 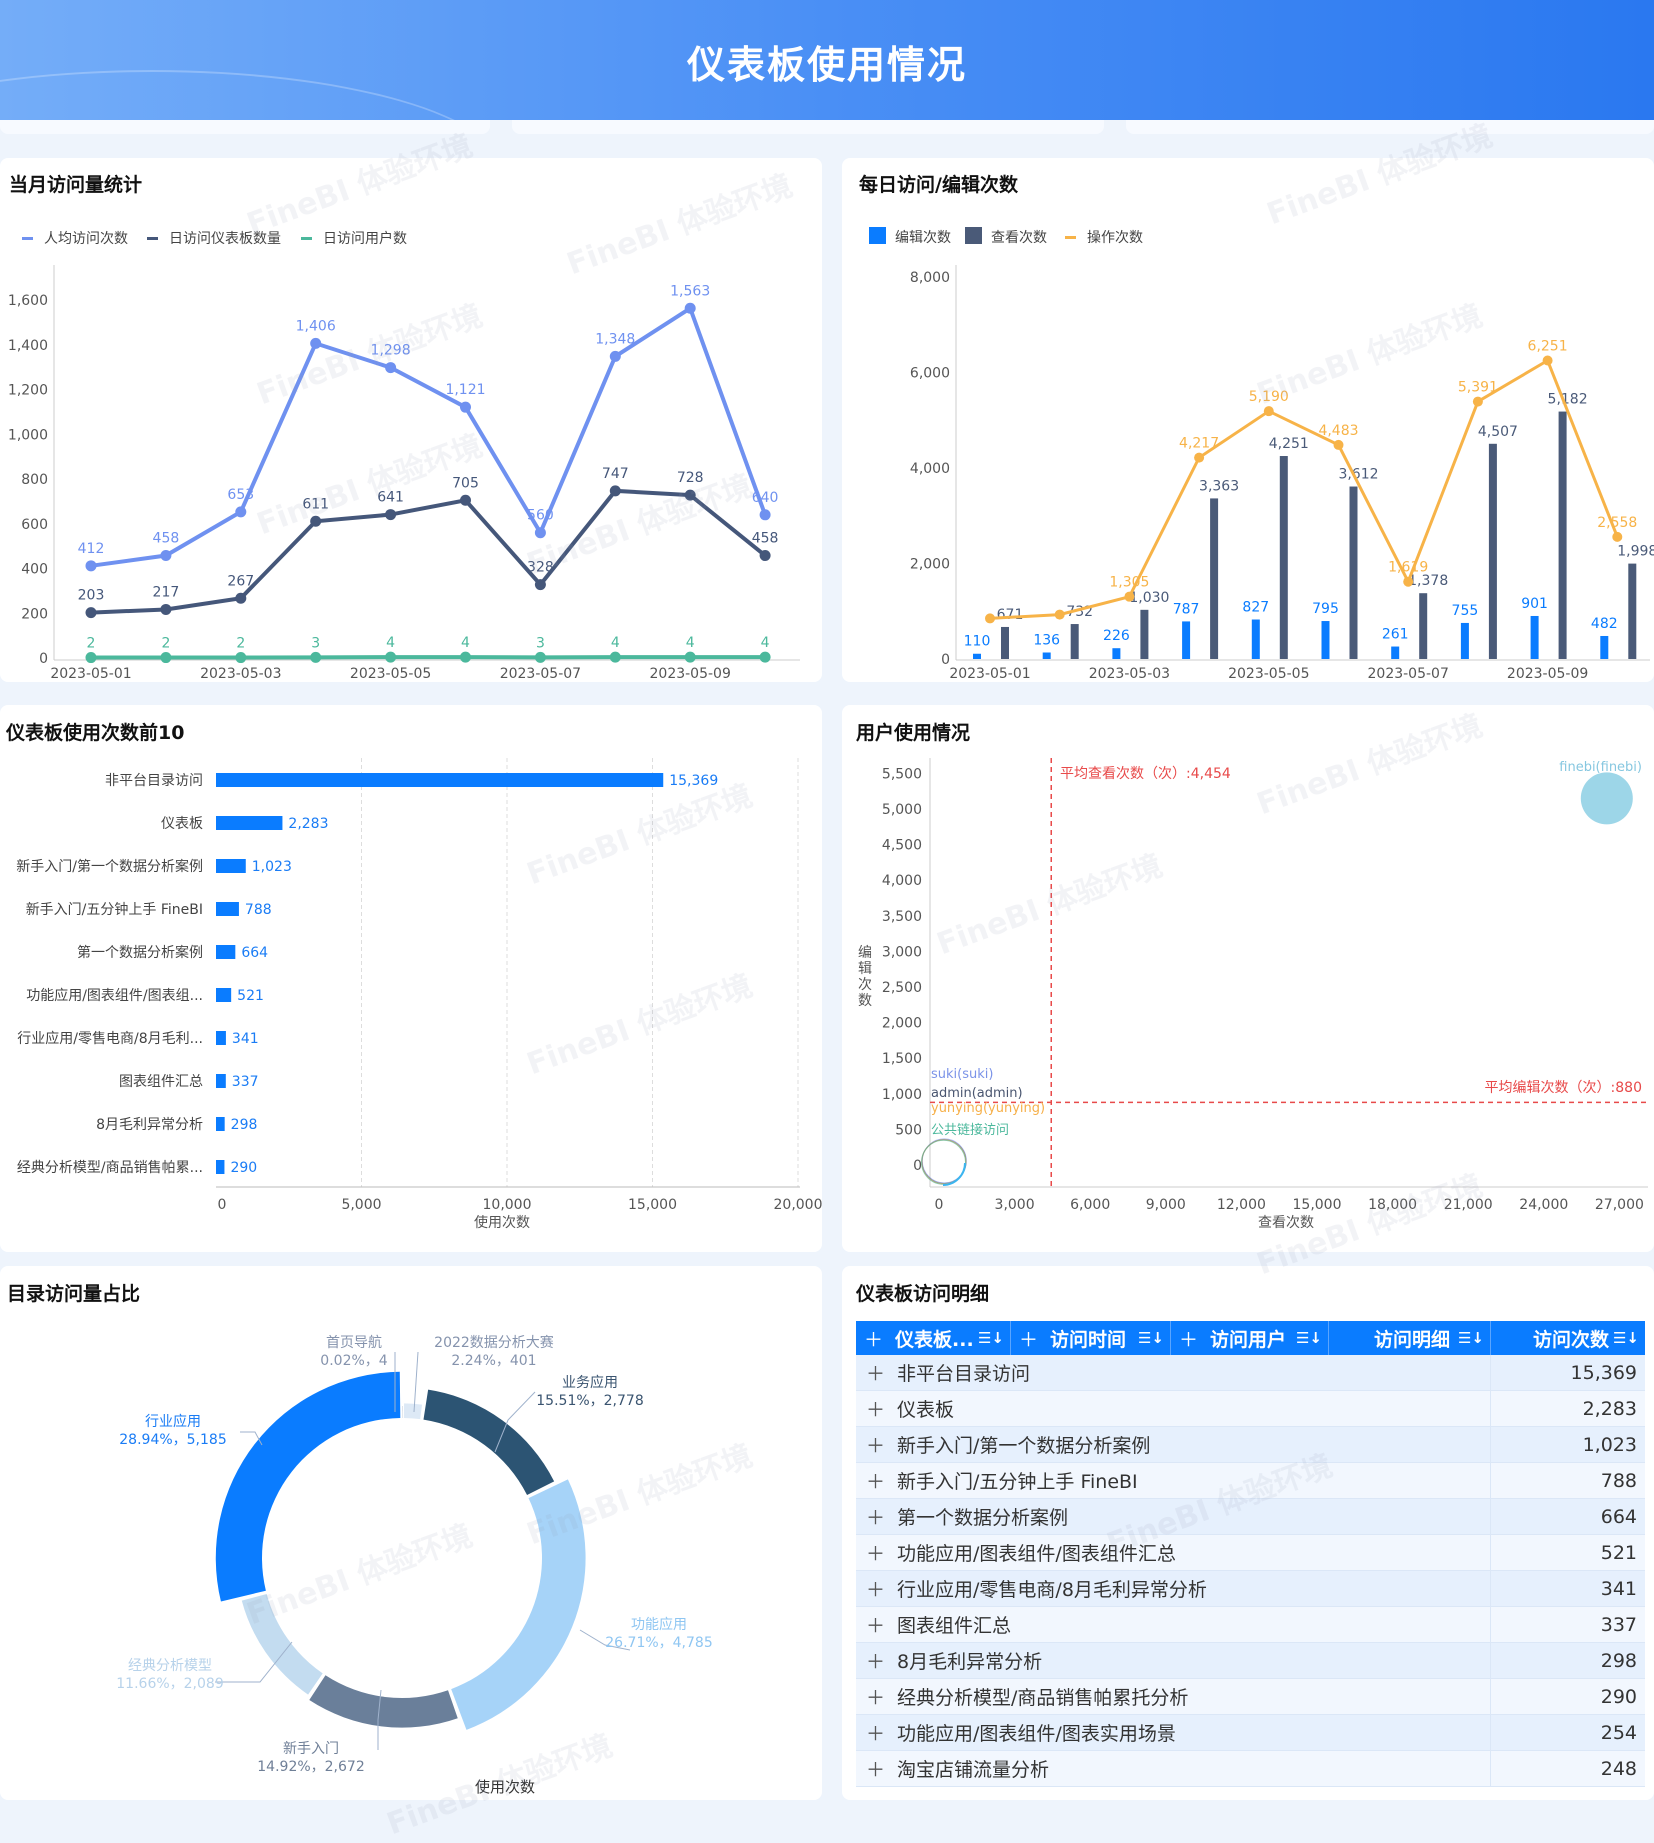 I want to click on x-tick-label: 18,000, so click(x=1392, y=1205).